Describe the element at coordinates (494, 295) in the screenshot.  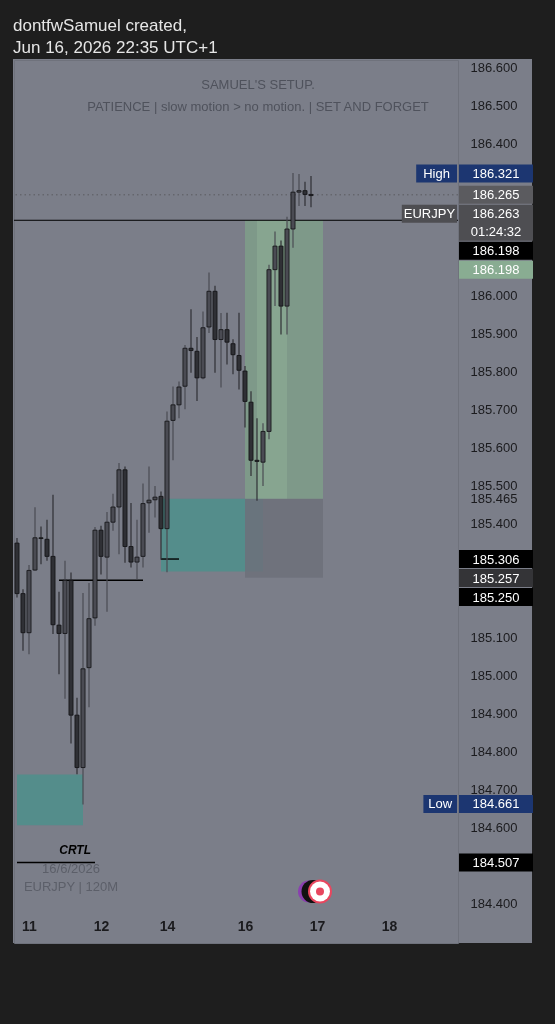
I see `y-tick-label: 186.000` at that location.